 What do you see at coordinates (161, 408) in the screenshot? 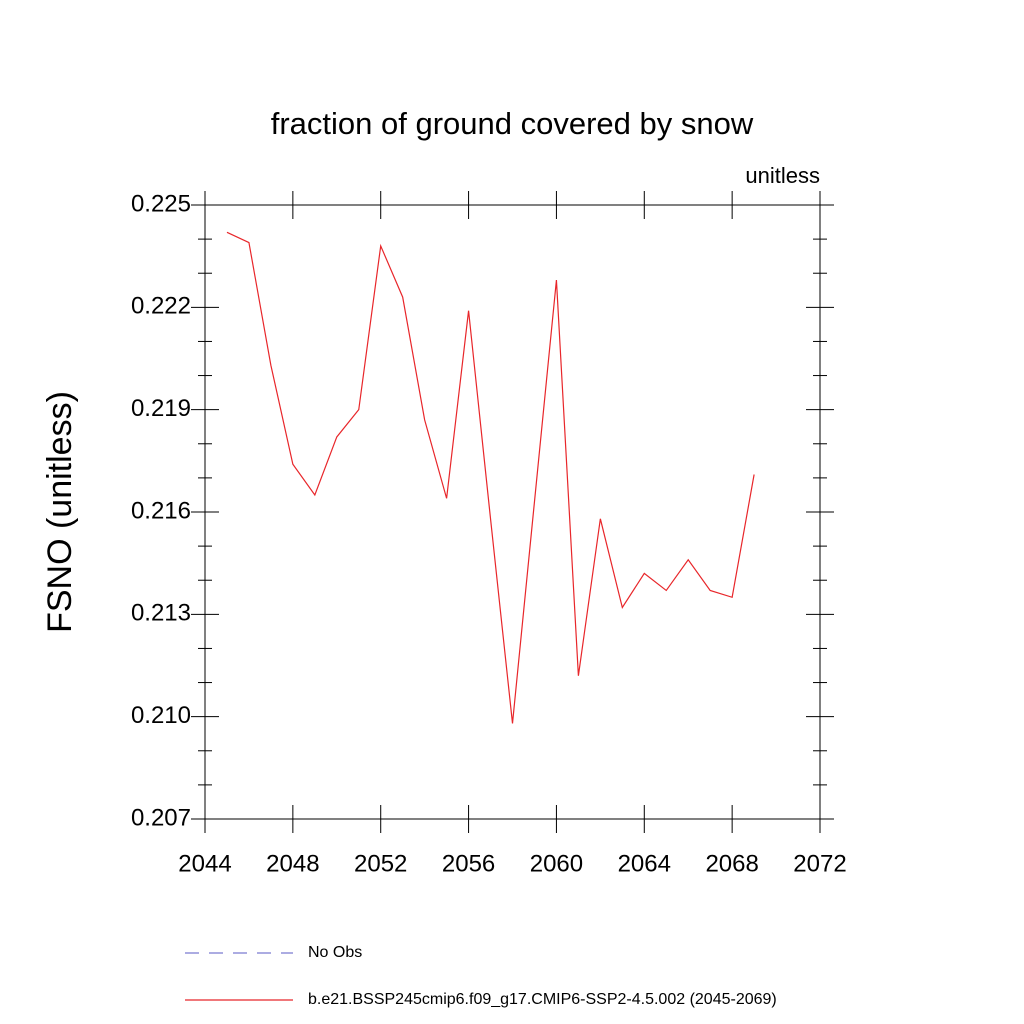
I see `y-tick-label: 0.219` at bounding box center [161, 408].